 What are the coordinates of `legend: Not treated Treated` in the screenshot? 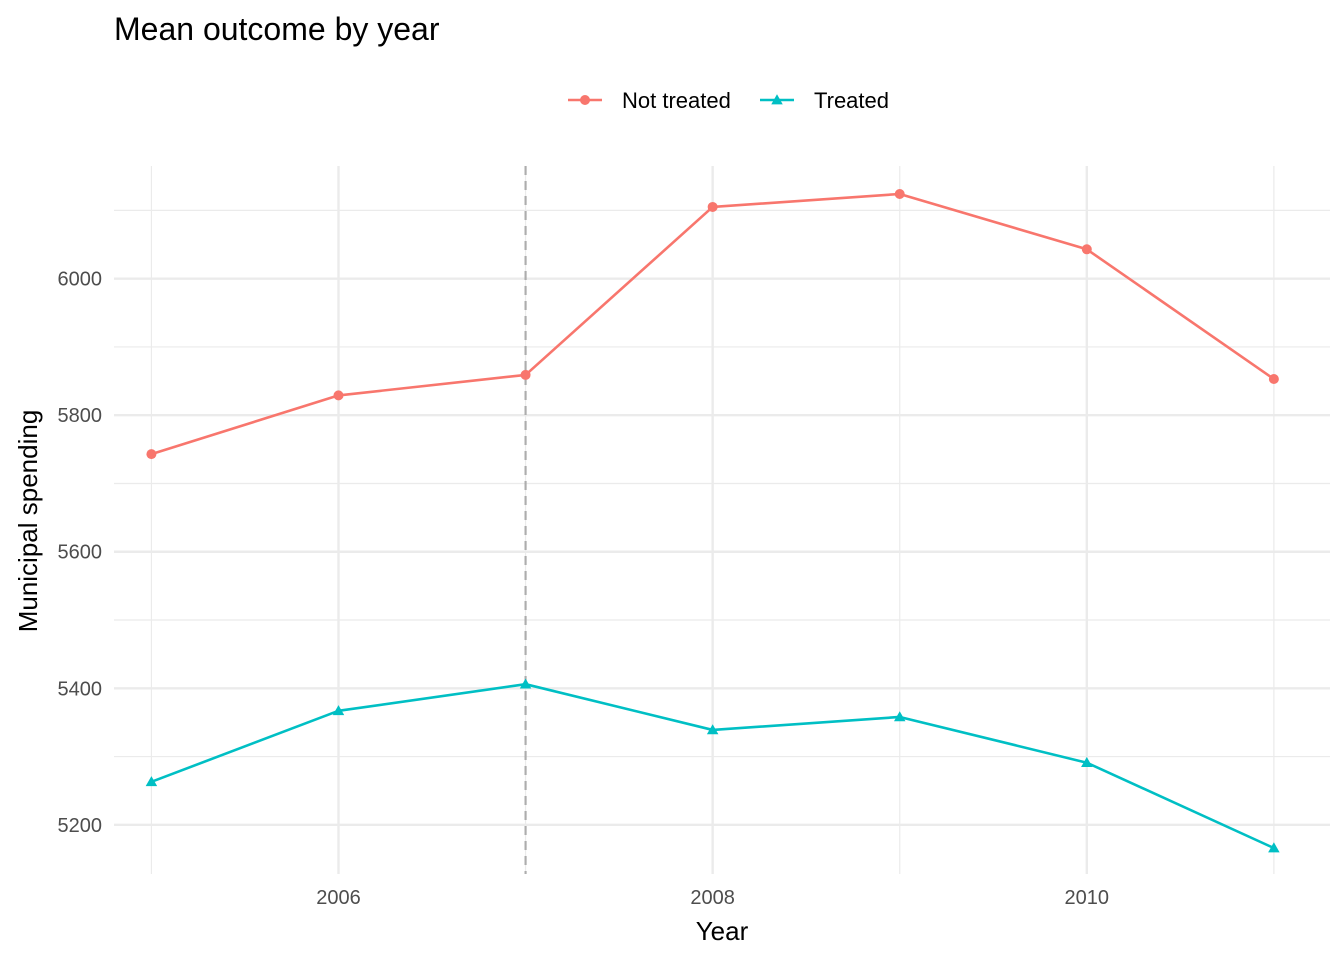 It's located at (728, 100).